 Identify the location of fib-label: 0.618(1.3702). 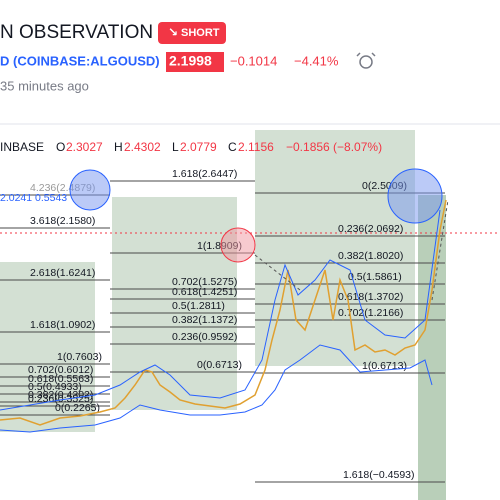
(370, 297).